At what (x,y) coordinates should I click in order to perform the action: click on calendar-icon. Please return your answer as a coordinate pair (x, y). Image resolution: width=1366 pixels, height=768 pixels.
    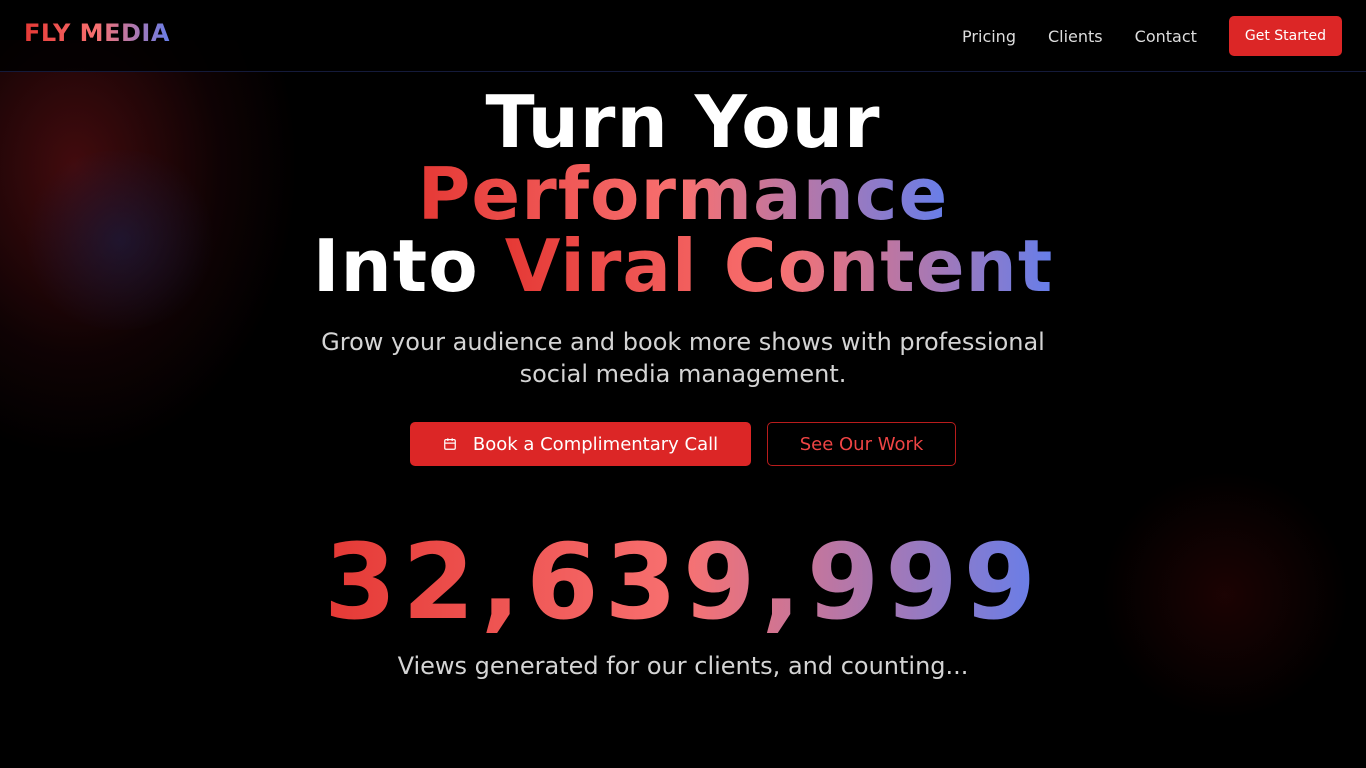
    Looking at the image, I should click on (449, 444).